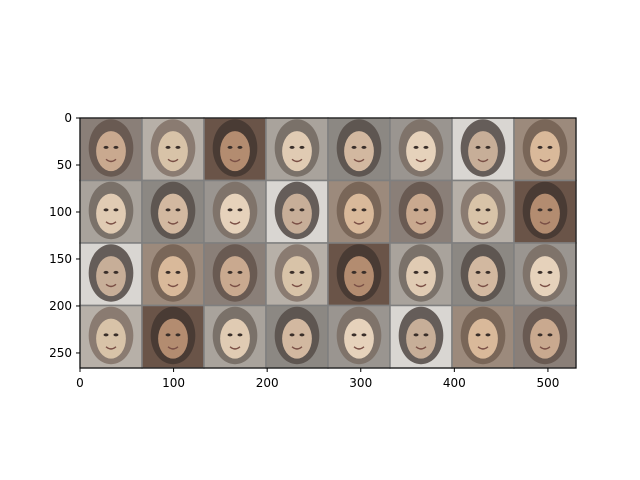 The image size is (640, 480). What do you see at coordinates (64, 235) in the screenshot?
I see `y-axis: 0 50 100 150 200 250` at bounding box center [64, 235].